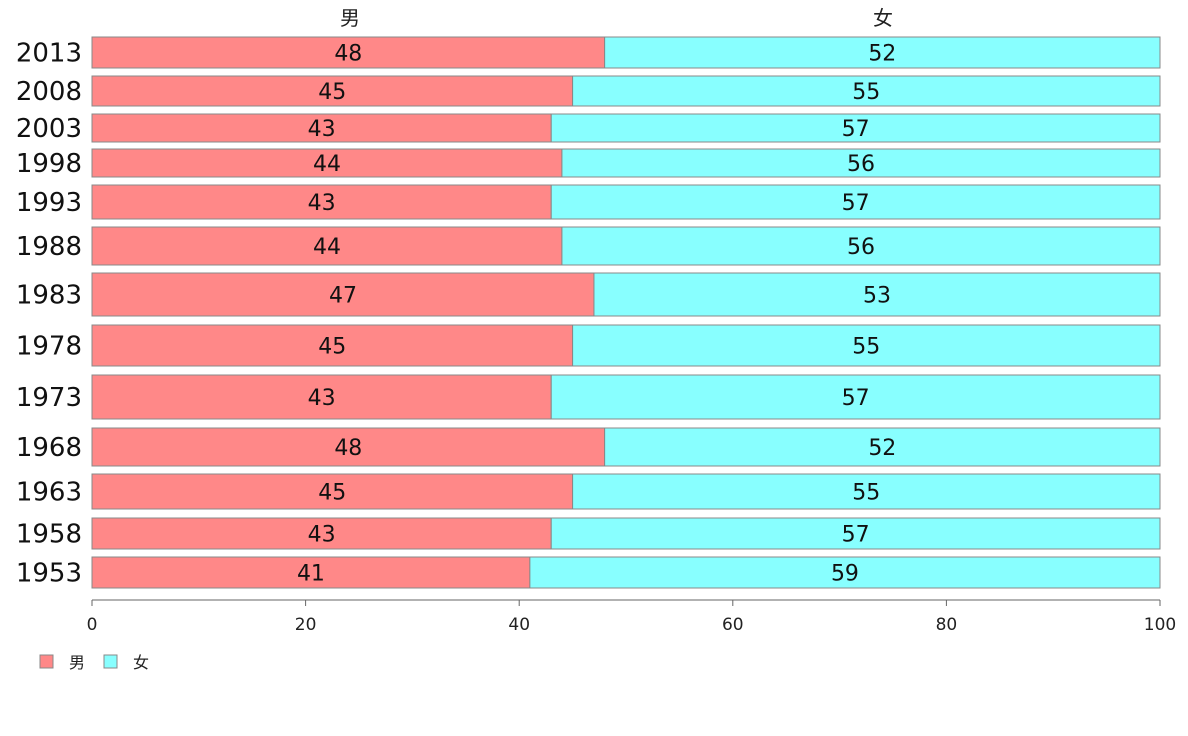 Image resolution: width=1188 pixels, height=736 pixels. What do you see at coordinates (350, 18) in the screenshot?
I see `column-header-male: 男` at bounding box center [350, 18].